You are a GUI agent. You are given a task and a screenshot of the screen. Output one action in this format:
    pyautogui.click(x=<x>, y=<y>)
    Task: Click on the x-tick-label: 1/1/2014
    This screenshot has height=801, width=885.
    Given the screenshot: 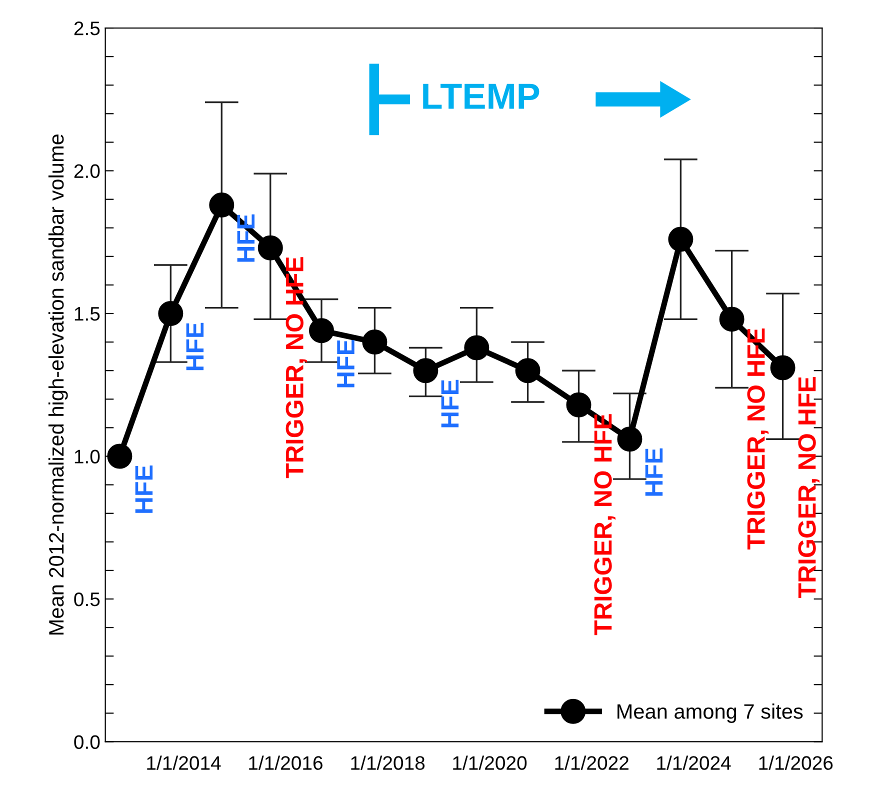 What is the action you would take?
    pyautogui.click(x=184, y=763)
    